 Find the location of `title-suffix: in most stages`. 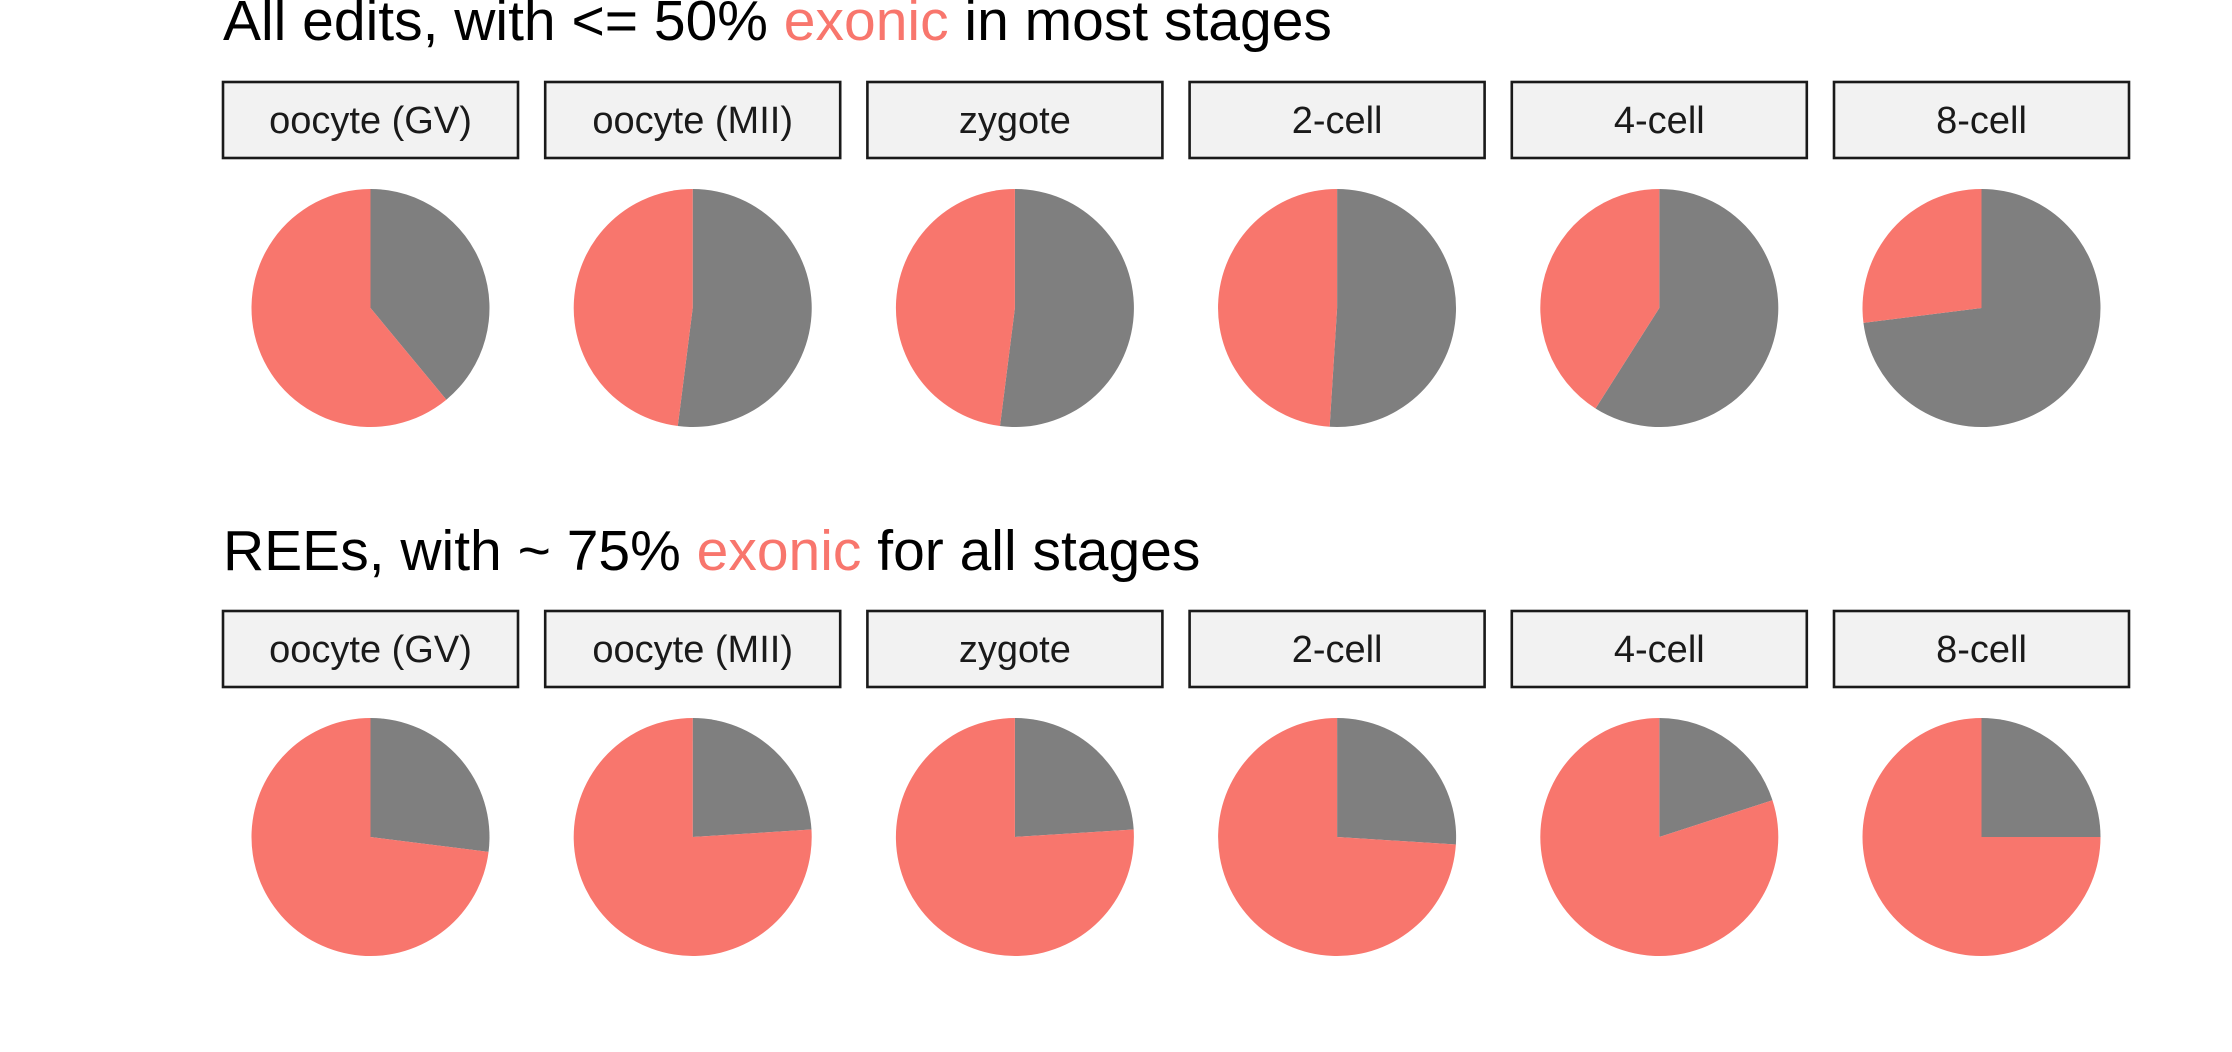

title-suffix: in most stages is located at coordinates (1140, 26).